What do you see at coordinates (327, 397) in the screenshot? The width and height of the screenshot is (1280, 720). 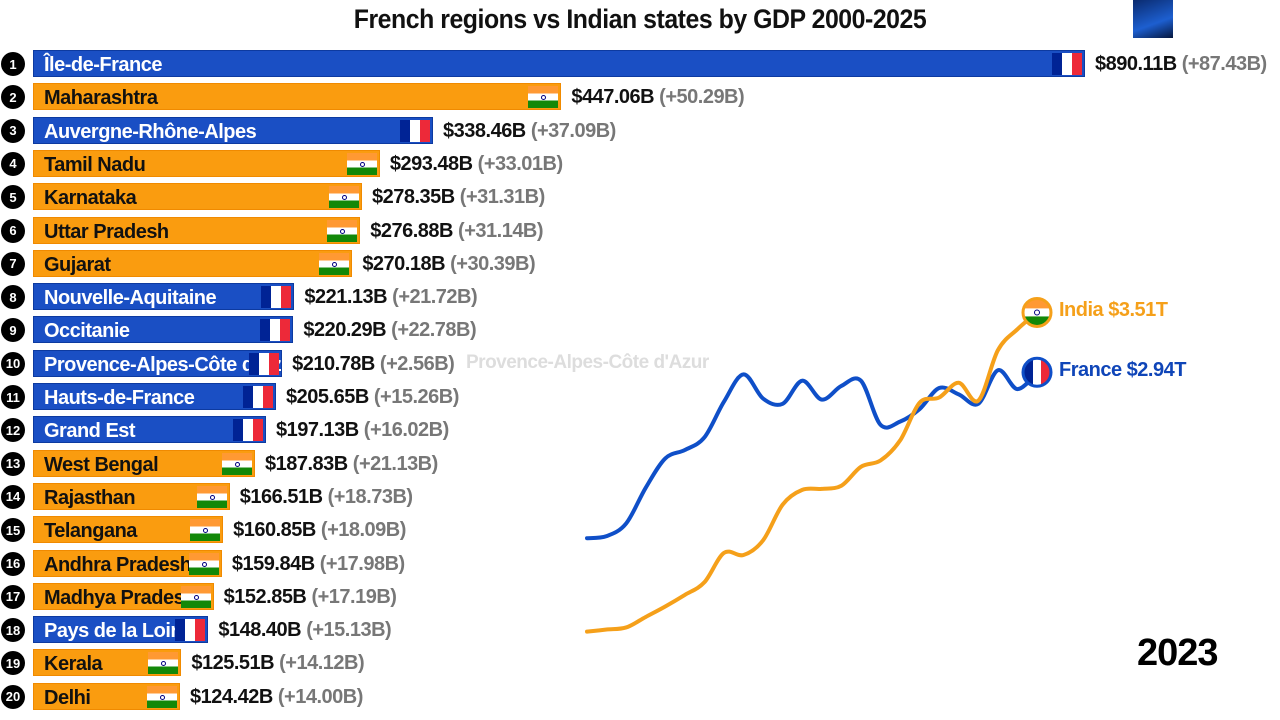 I see `value-text: $205.65B` at bounding box center [327, 397].